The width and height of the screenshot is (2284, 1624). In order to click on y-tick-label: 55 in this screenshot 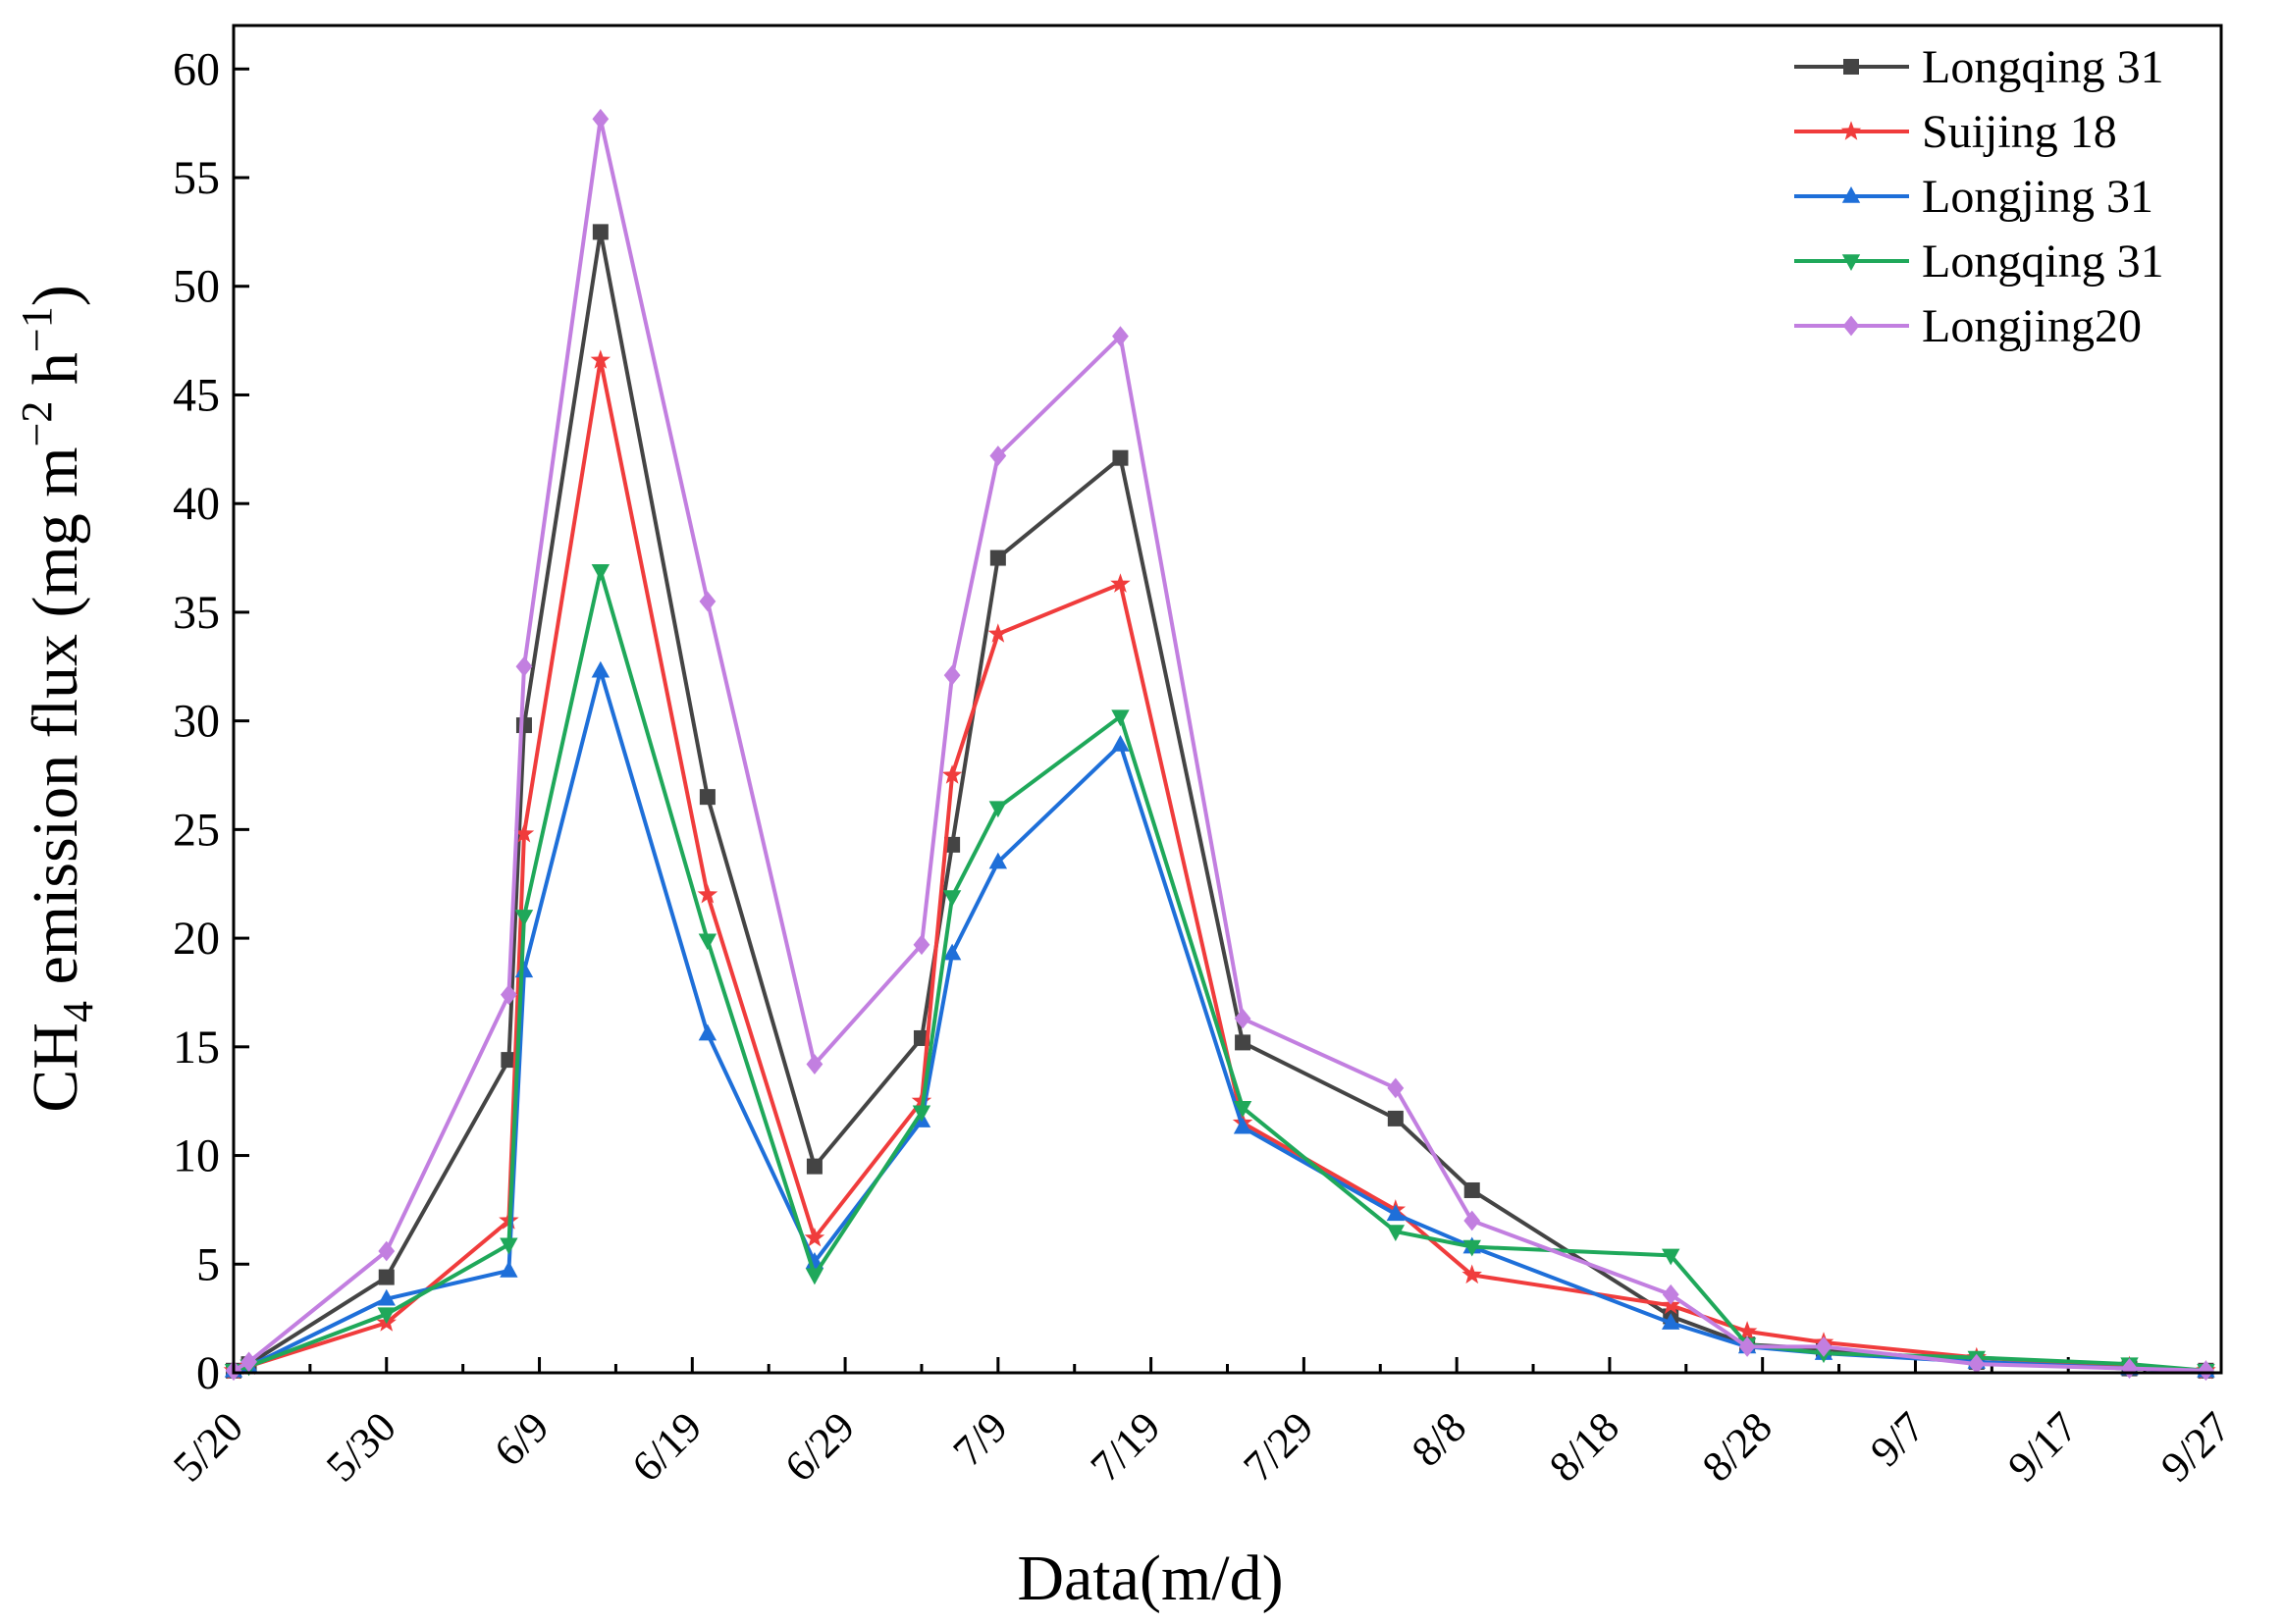, I will do `click(197, 178)`.